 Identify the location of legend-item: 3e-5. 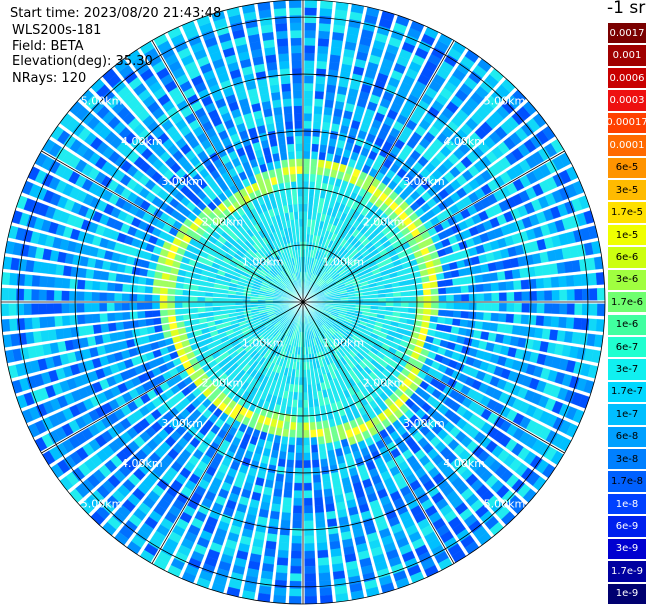
(627, 190).